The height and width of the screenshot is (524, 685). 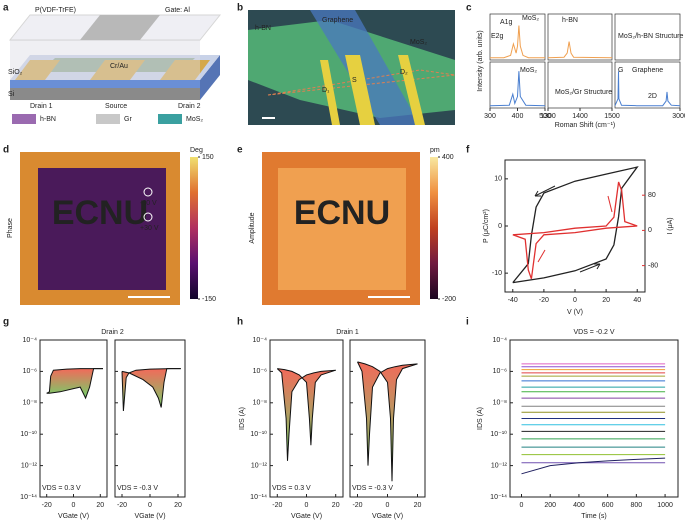 I want to click on source-contact, so click(x=360, y=90).